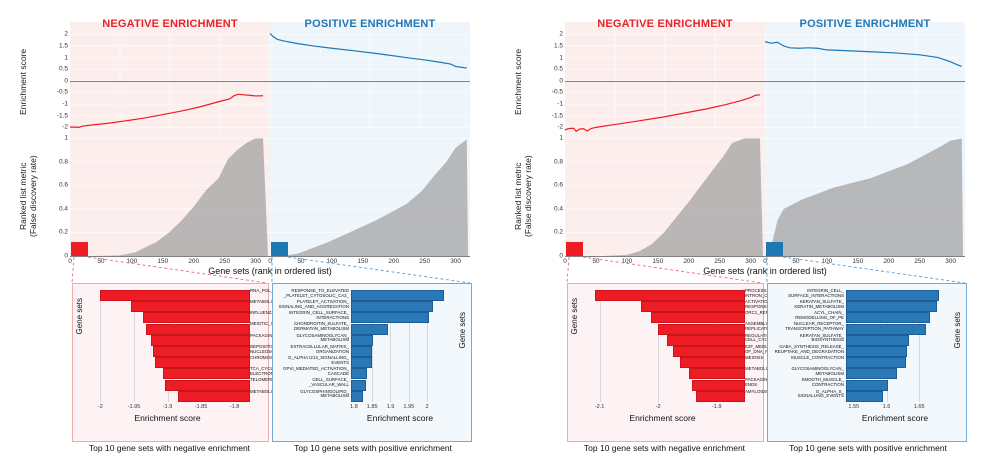  I want to click on es-ytick: 1.5, so click(558, 46).